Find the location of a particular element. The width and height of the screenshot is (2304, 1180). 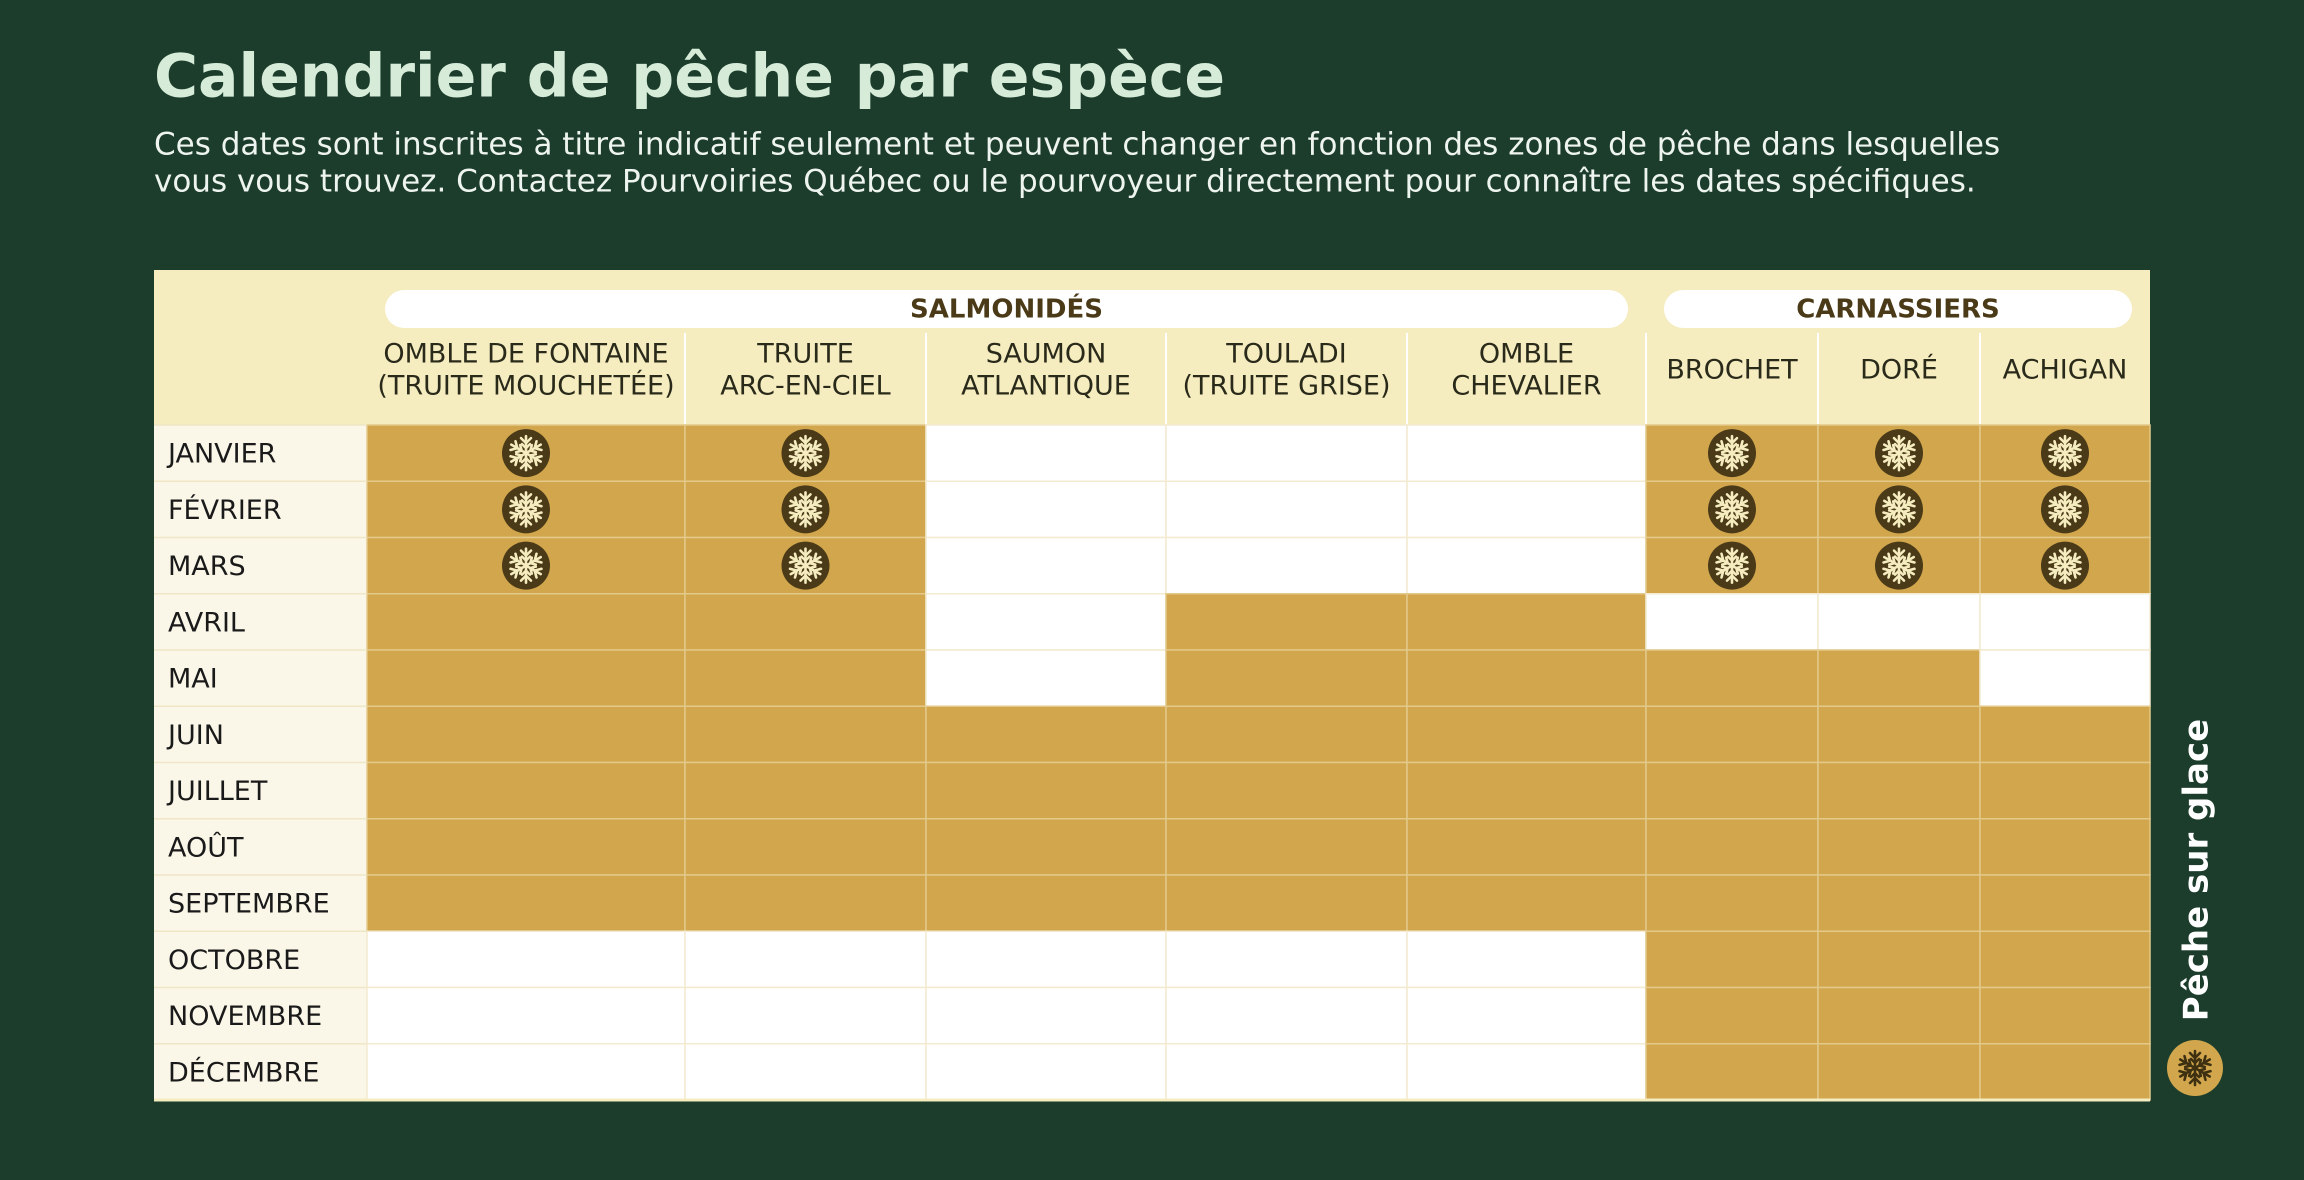

month-label: MARS is located at coordinates (207, 566).